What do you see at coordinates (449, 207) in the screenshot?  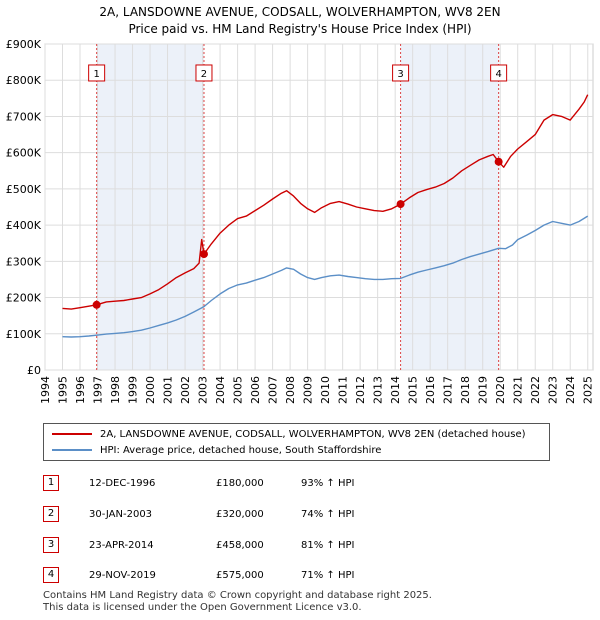 I see `ownership-band` at bounding box center [449, 207].